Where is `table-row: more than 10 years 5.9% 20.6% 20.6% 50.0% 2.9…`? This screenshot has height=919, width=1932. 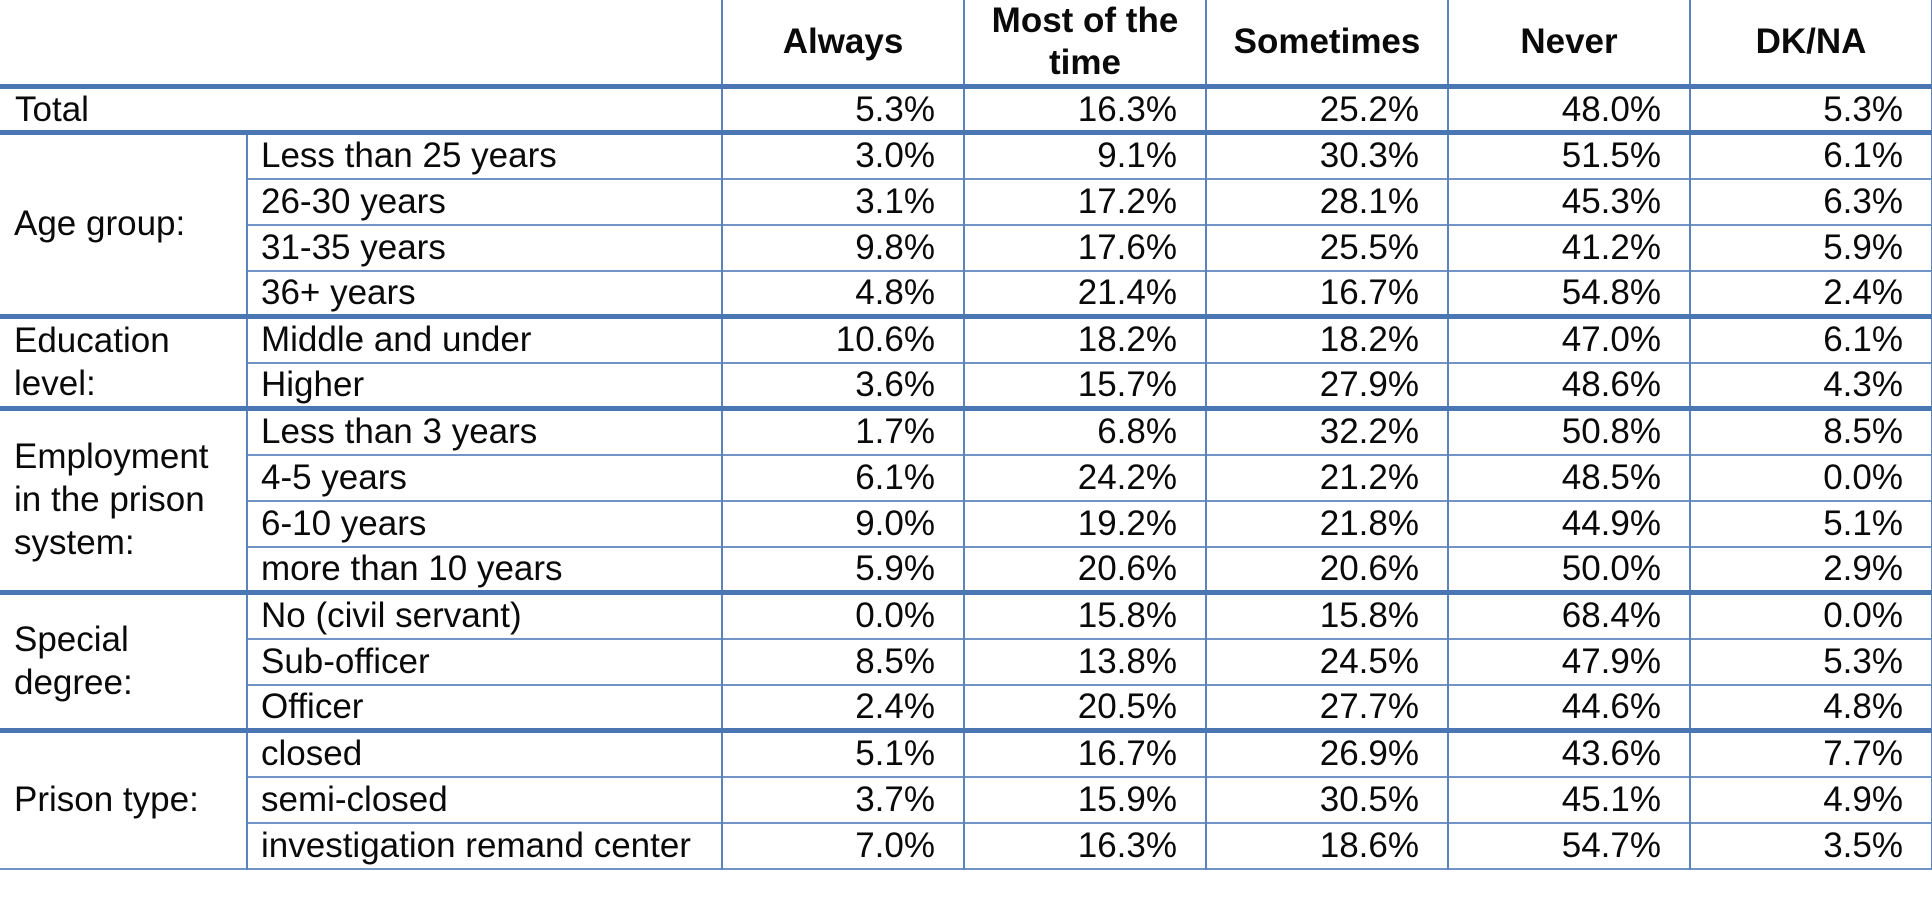
table-row: more than 10 years 5.9% 20.6% 20.6% 50.0% 2.9… is located at coordinates (966, 569).